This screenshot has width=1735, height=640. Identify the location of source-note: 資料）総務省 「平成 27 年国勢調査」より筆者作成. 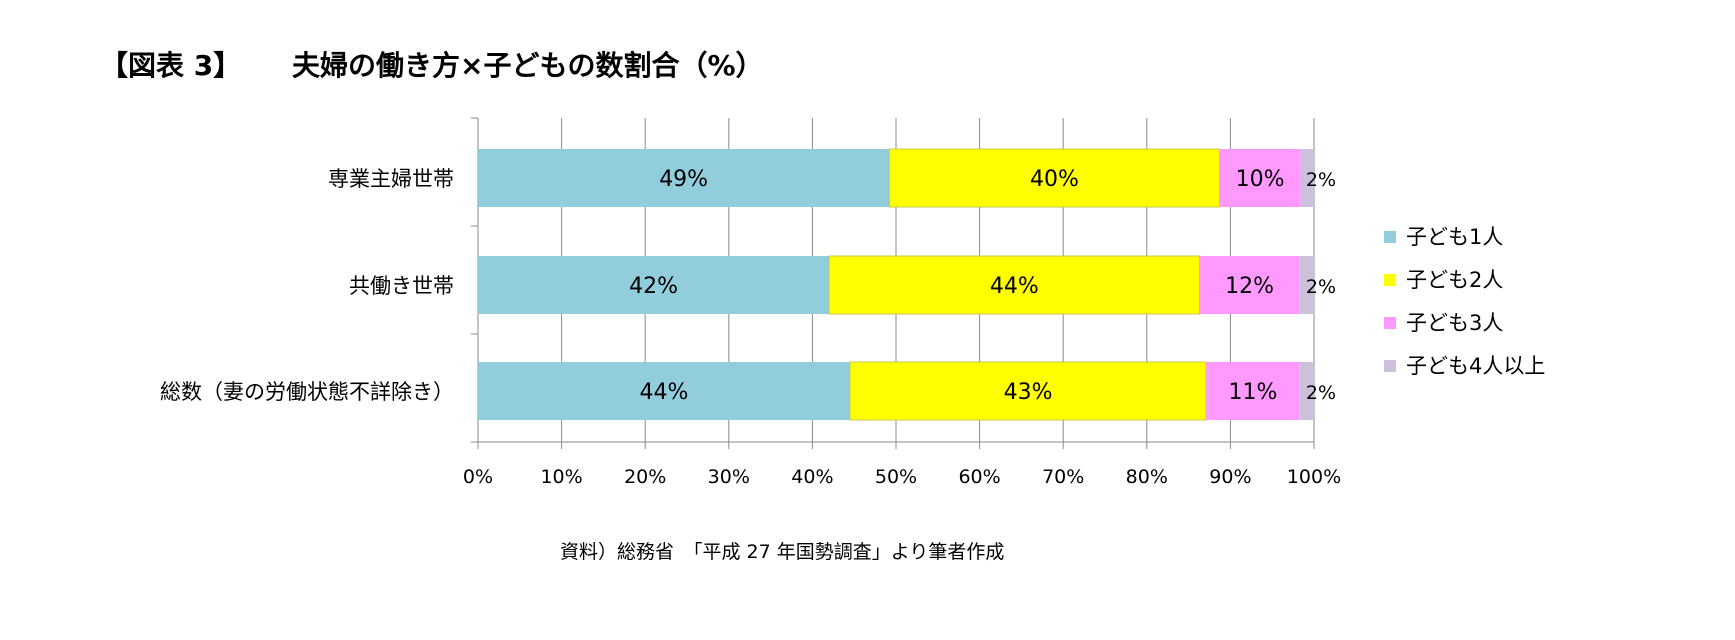
(782, 552).